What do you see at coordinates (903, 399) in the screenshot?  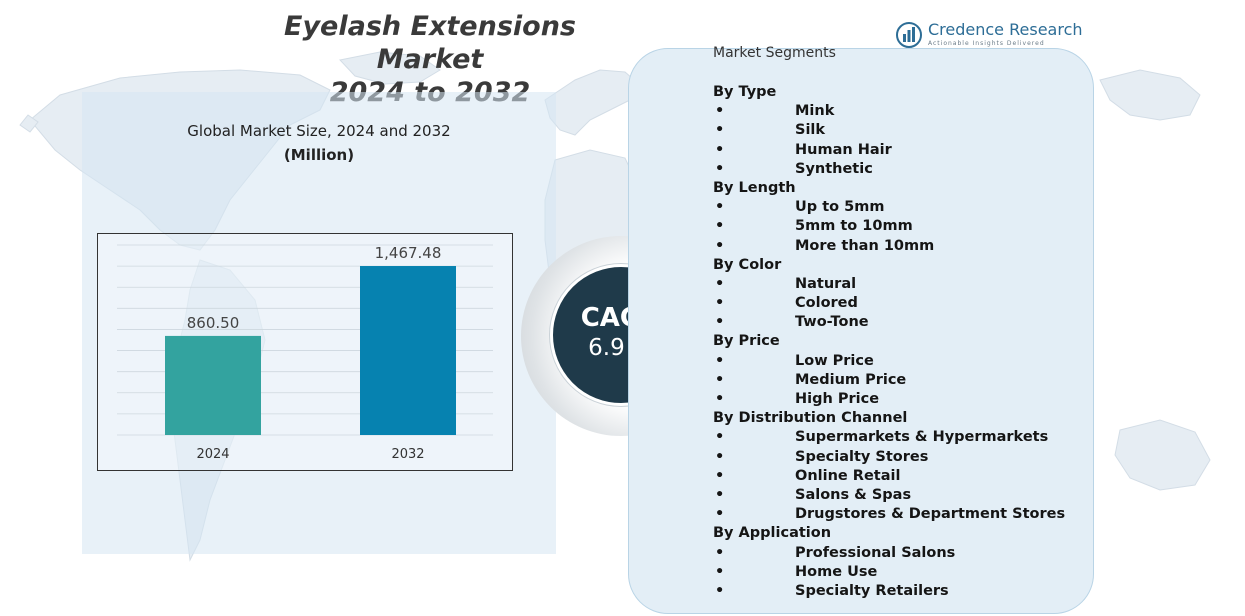 I see `segment-item: • High Price` at bounding box center [903, 399].